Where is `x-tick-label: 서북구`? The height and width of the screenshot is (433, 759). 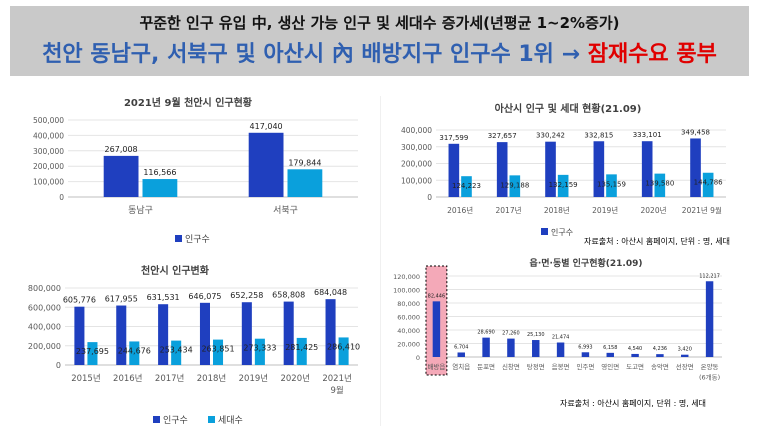 x-tick-label: 서북구 is located at coordinates (285, 210).